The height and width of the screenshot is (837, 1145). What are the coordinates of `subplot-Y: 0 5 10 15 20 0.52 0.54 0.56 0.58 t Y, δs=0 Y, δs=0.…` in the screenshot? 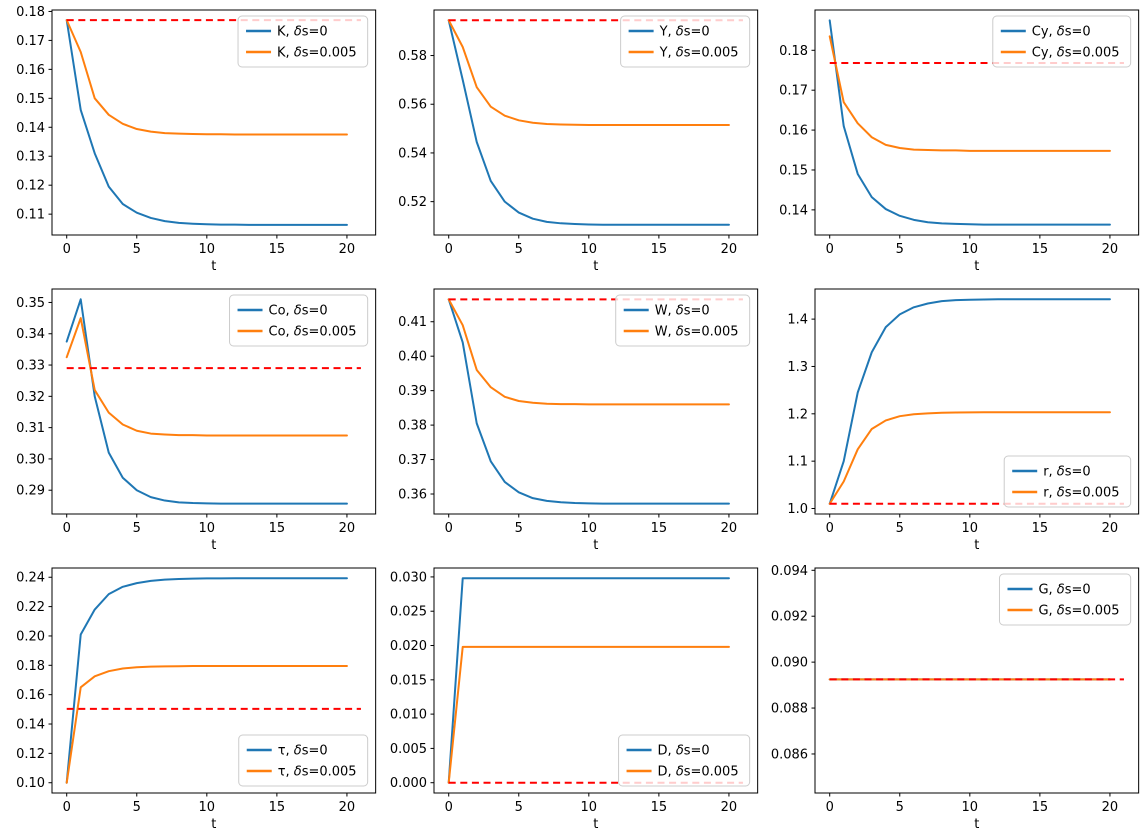 It's located at (573, 139).